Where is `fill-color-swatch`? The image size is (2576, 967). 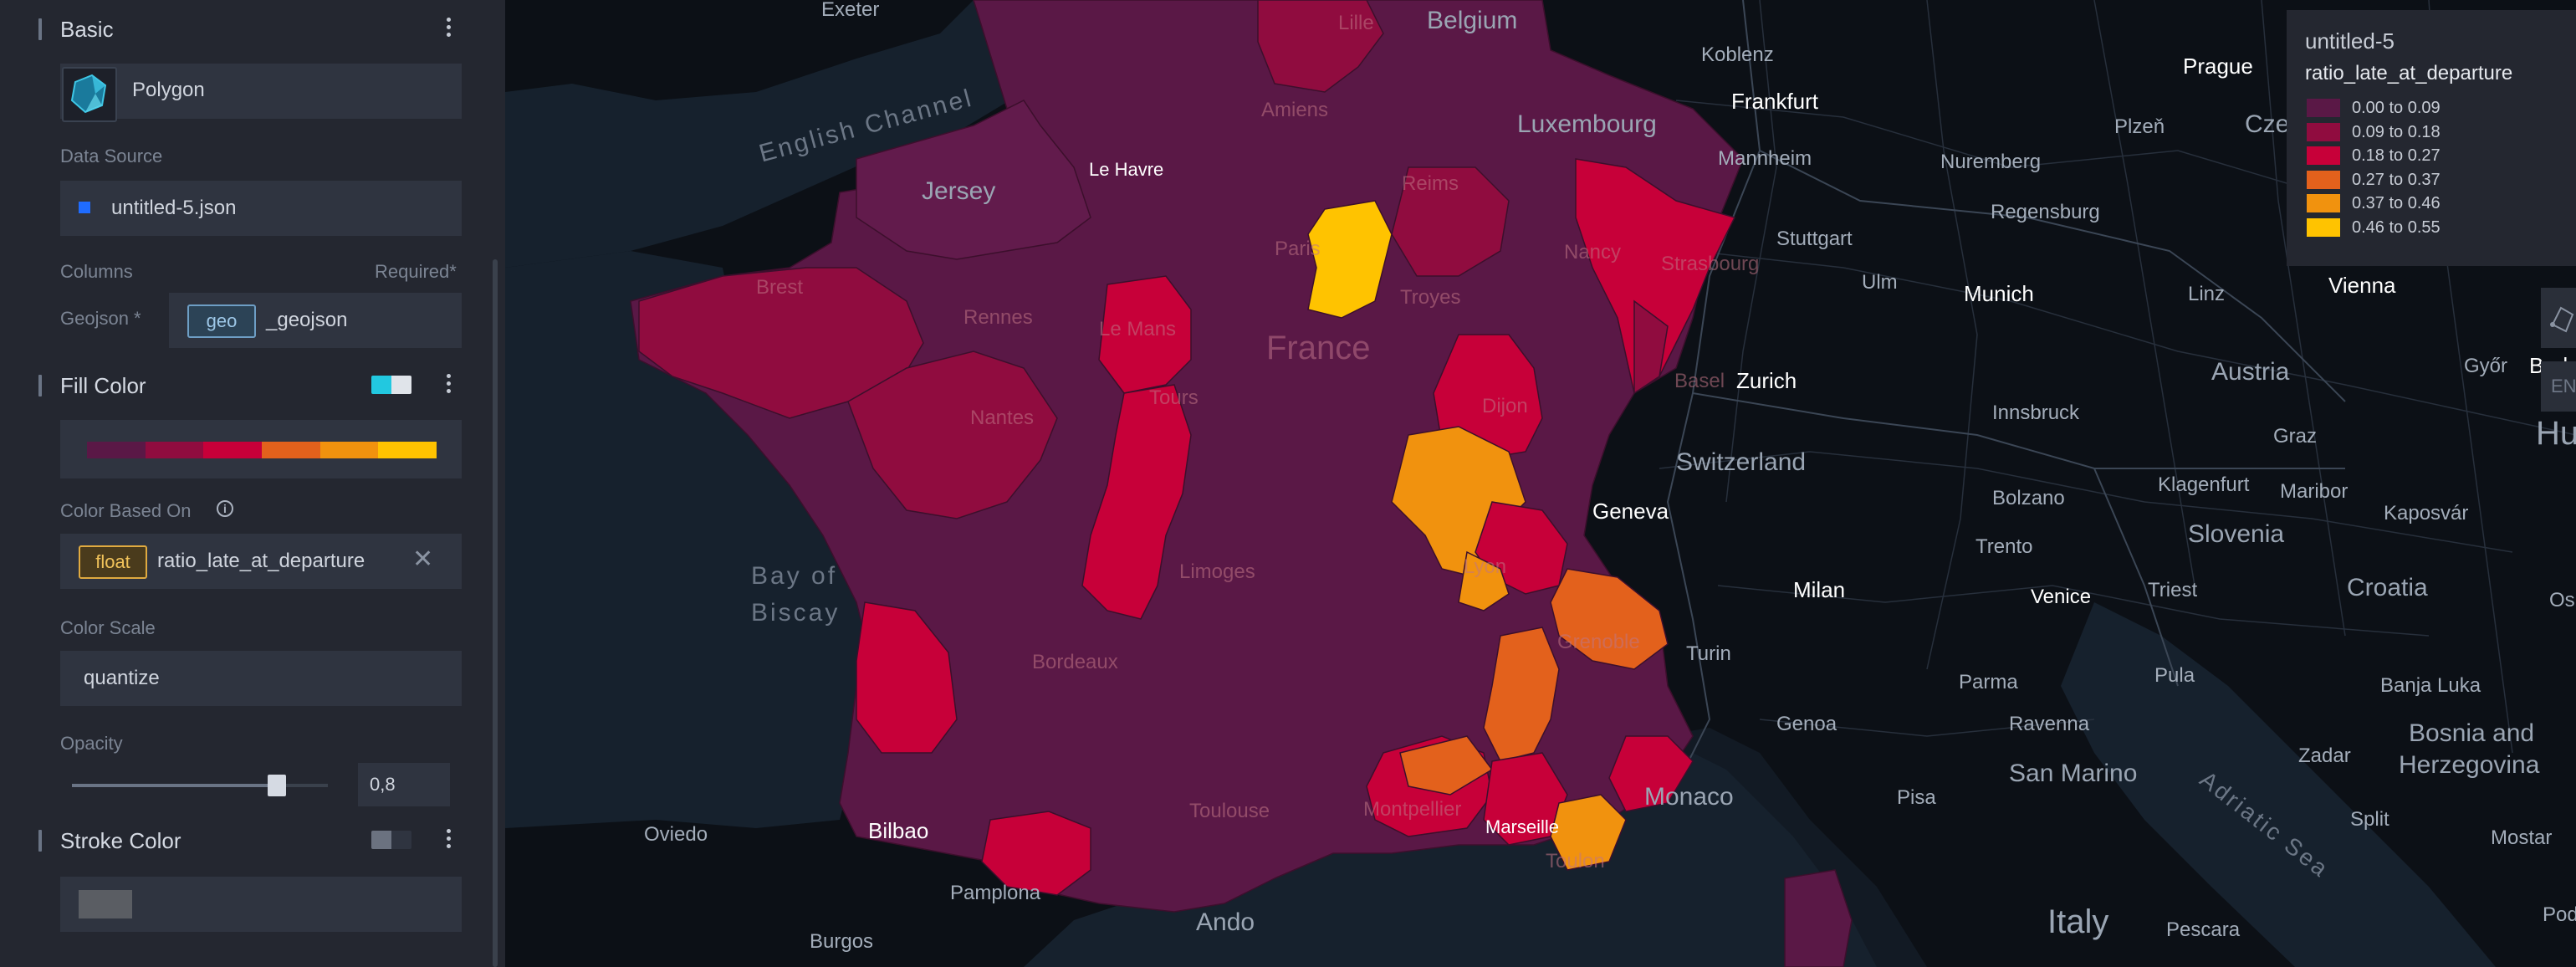 fill-color-swatch is located at coordinates (391, 385).